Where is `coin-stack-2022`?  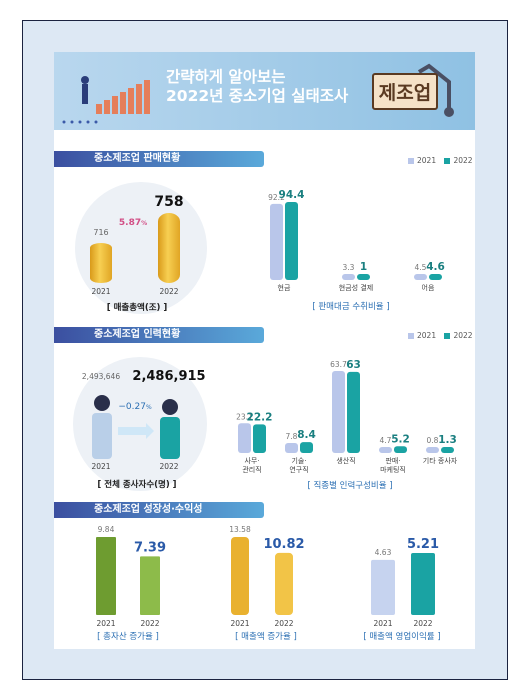 coin-stack-2022 is located at coordinates (169, 248).